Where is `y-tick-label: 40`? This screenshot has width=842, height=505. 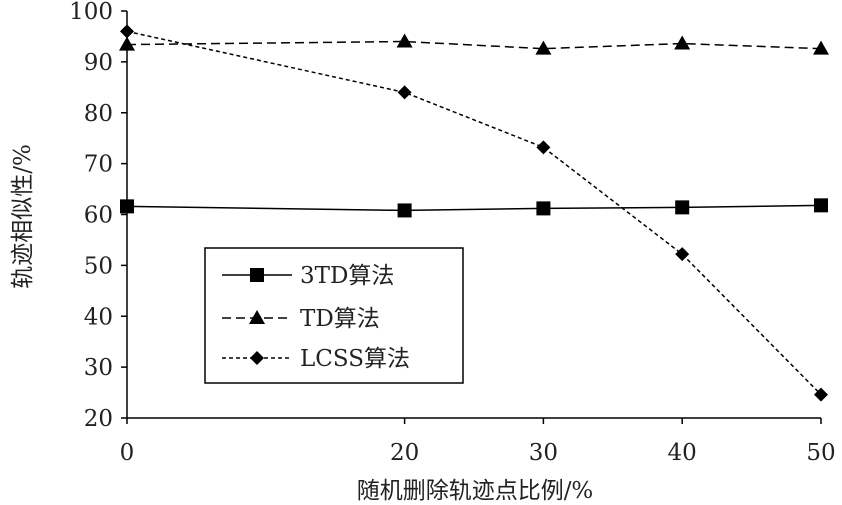
y-tick-label: 40 is located at coordinates (98, 317).